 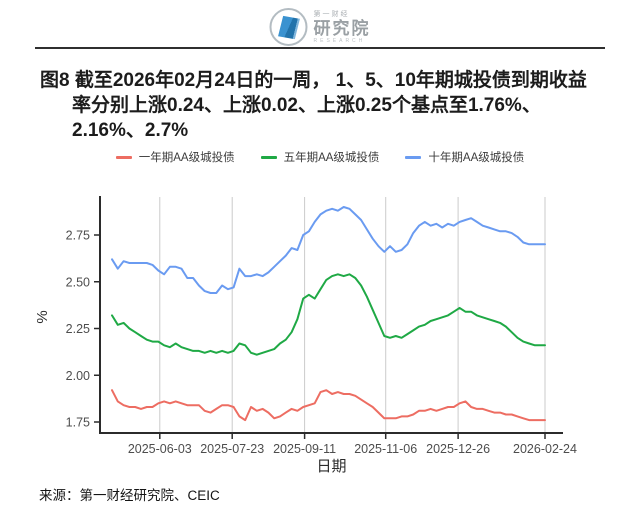 I want to click on logo-brand-sub: RESEARCH, so click(x=339, y=40).